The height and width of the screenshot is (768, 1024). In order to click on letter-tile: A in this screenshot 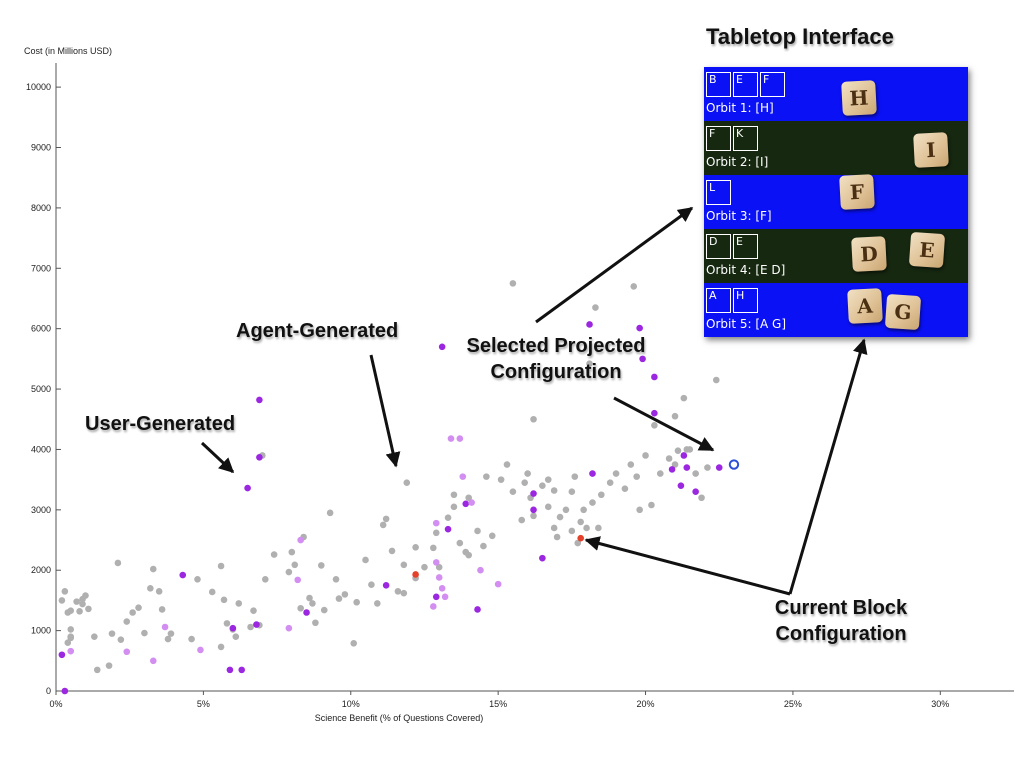, I will do `click(865, 306)`.